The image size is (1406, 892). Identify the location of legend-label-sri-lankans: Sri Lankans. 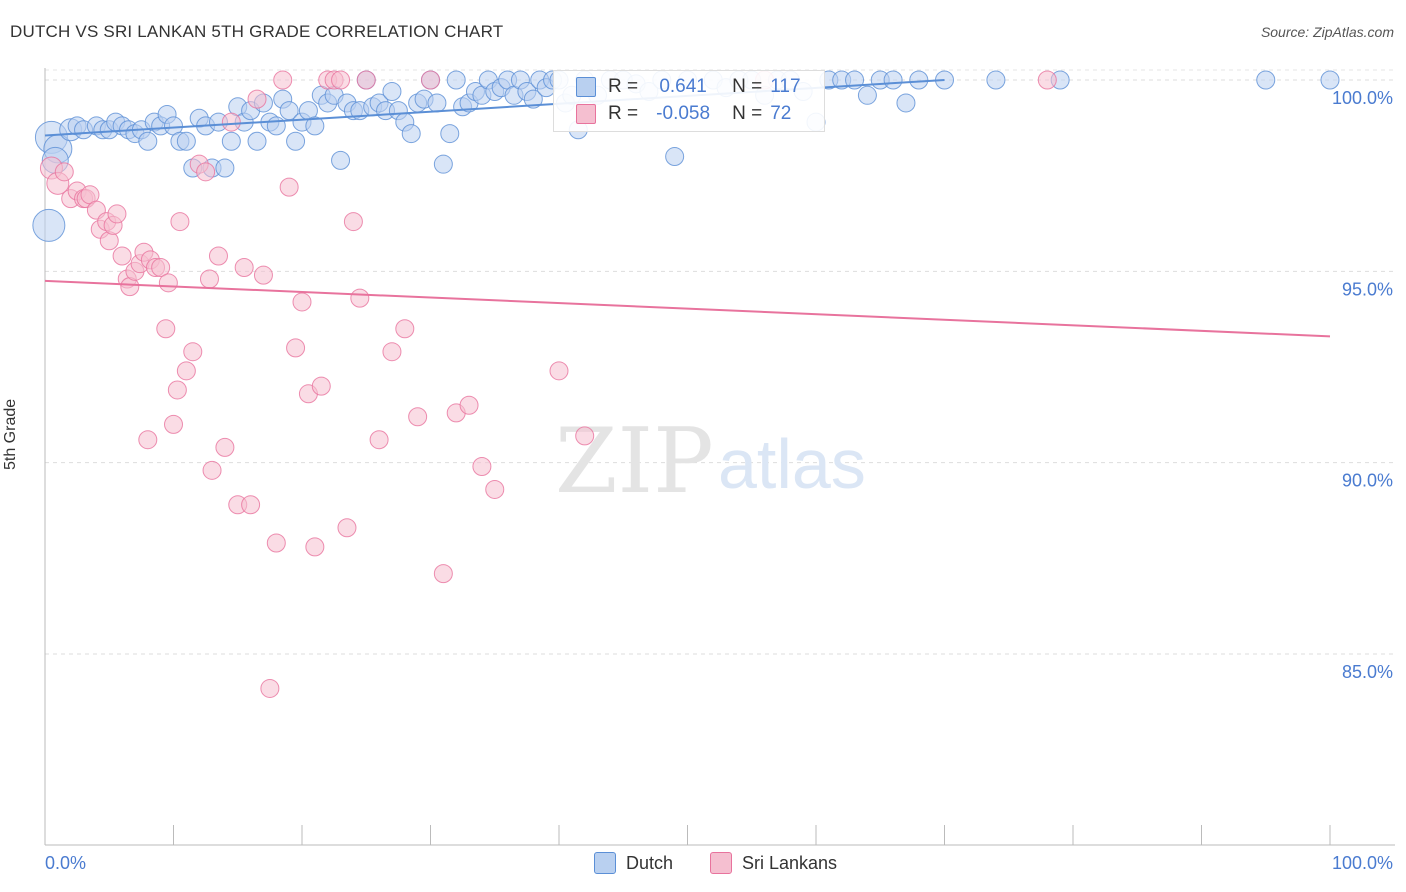
(790, 862).